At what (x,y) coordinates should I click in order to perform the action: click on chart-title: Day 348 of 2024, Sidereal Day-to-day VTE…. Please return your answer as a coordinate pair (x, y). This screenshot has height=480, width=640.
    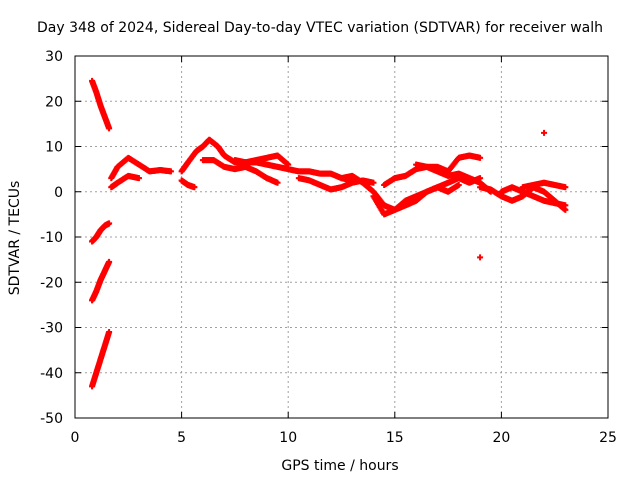
    Looking at the image, I should click on (320, 28).